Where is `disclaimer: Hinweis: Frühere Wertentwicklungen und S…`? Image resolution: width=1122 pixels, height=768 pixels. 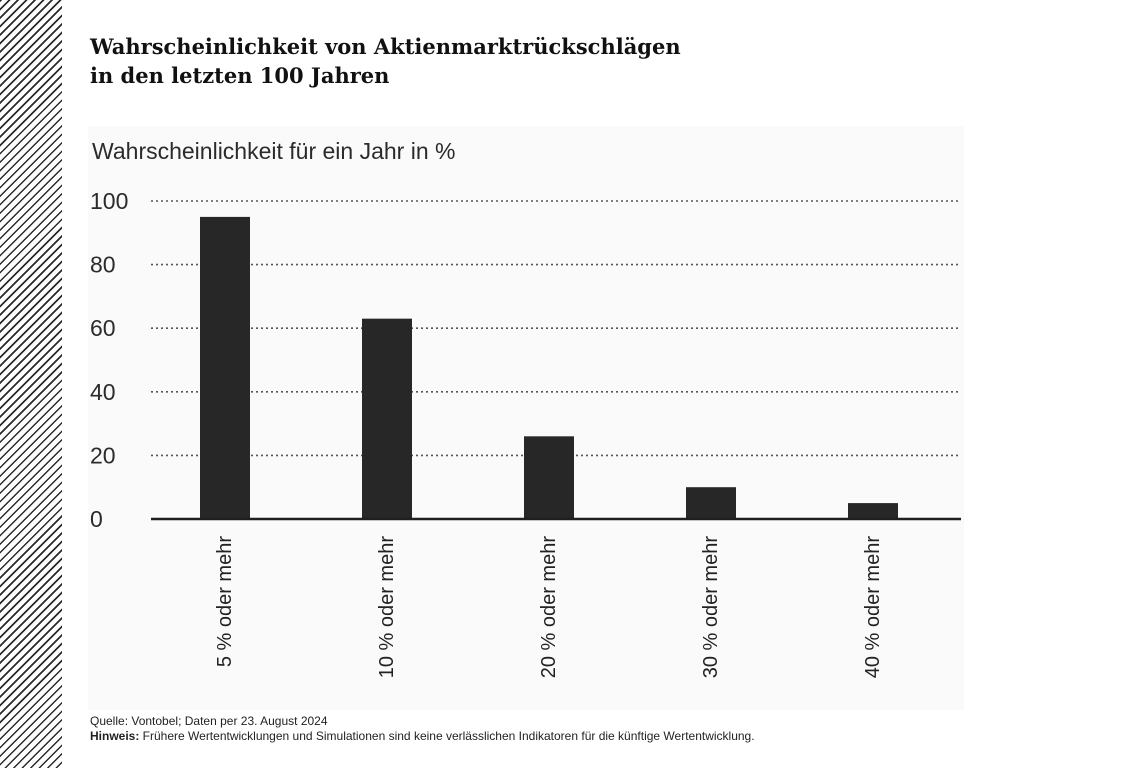 disclaimer: Hinweis: Frühere Wertentwicklungen und S… is located at coordinates (590, 736).